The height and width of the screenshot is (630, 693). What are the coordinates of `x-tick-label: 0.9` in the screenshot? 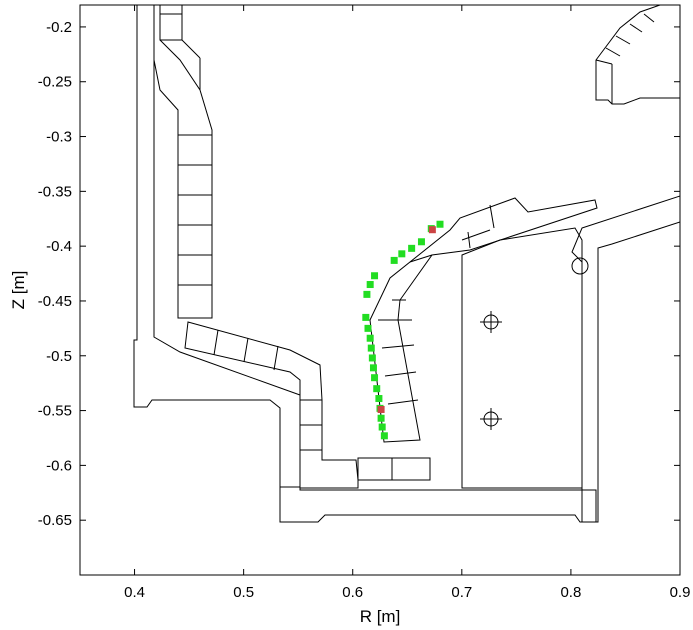 It's located at (680, 592).